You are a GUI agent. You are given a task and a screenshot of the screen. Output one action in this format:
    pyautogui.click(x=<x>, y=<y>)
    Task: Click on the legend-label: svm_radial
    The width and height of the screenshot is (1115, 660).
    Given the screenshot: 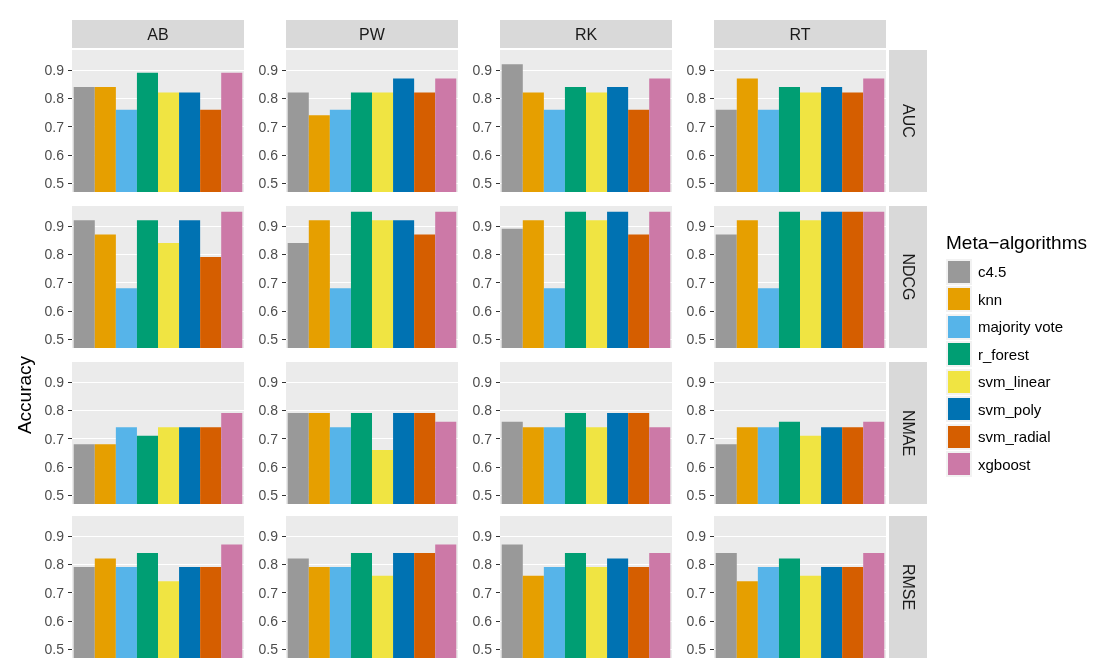 What is the action you would take?
    pyautogui.click(x=1014, y=437)
    